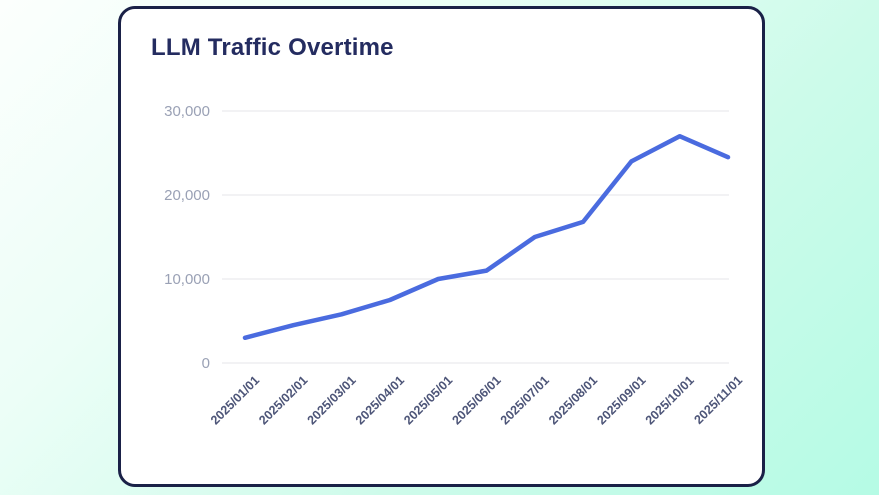 The image size is (879, 495). I want to click on x-tick-label: 2025/11/01, so click(718, 400).